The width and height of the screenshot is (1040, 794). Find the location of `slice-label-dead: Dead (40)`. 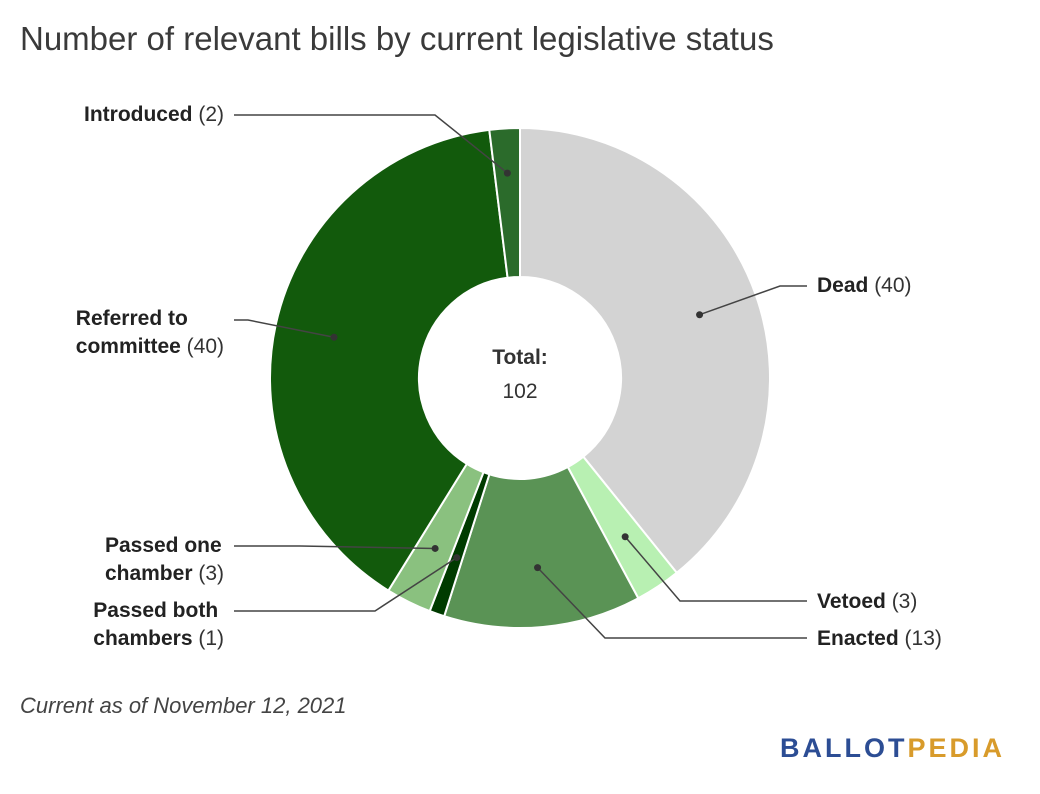

slice-label-dead: Dead (40) is located at coordinates (864, 286).